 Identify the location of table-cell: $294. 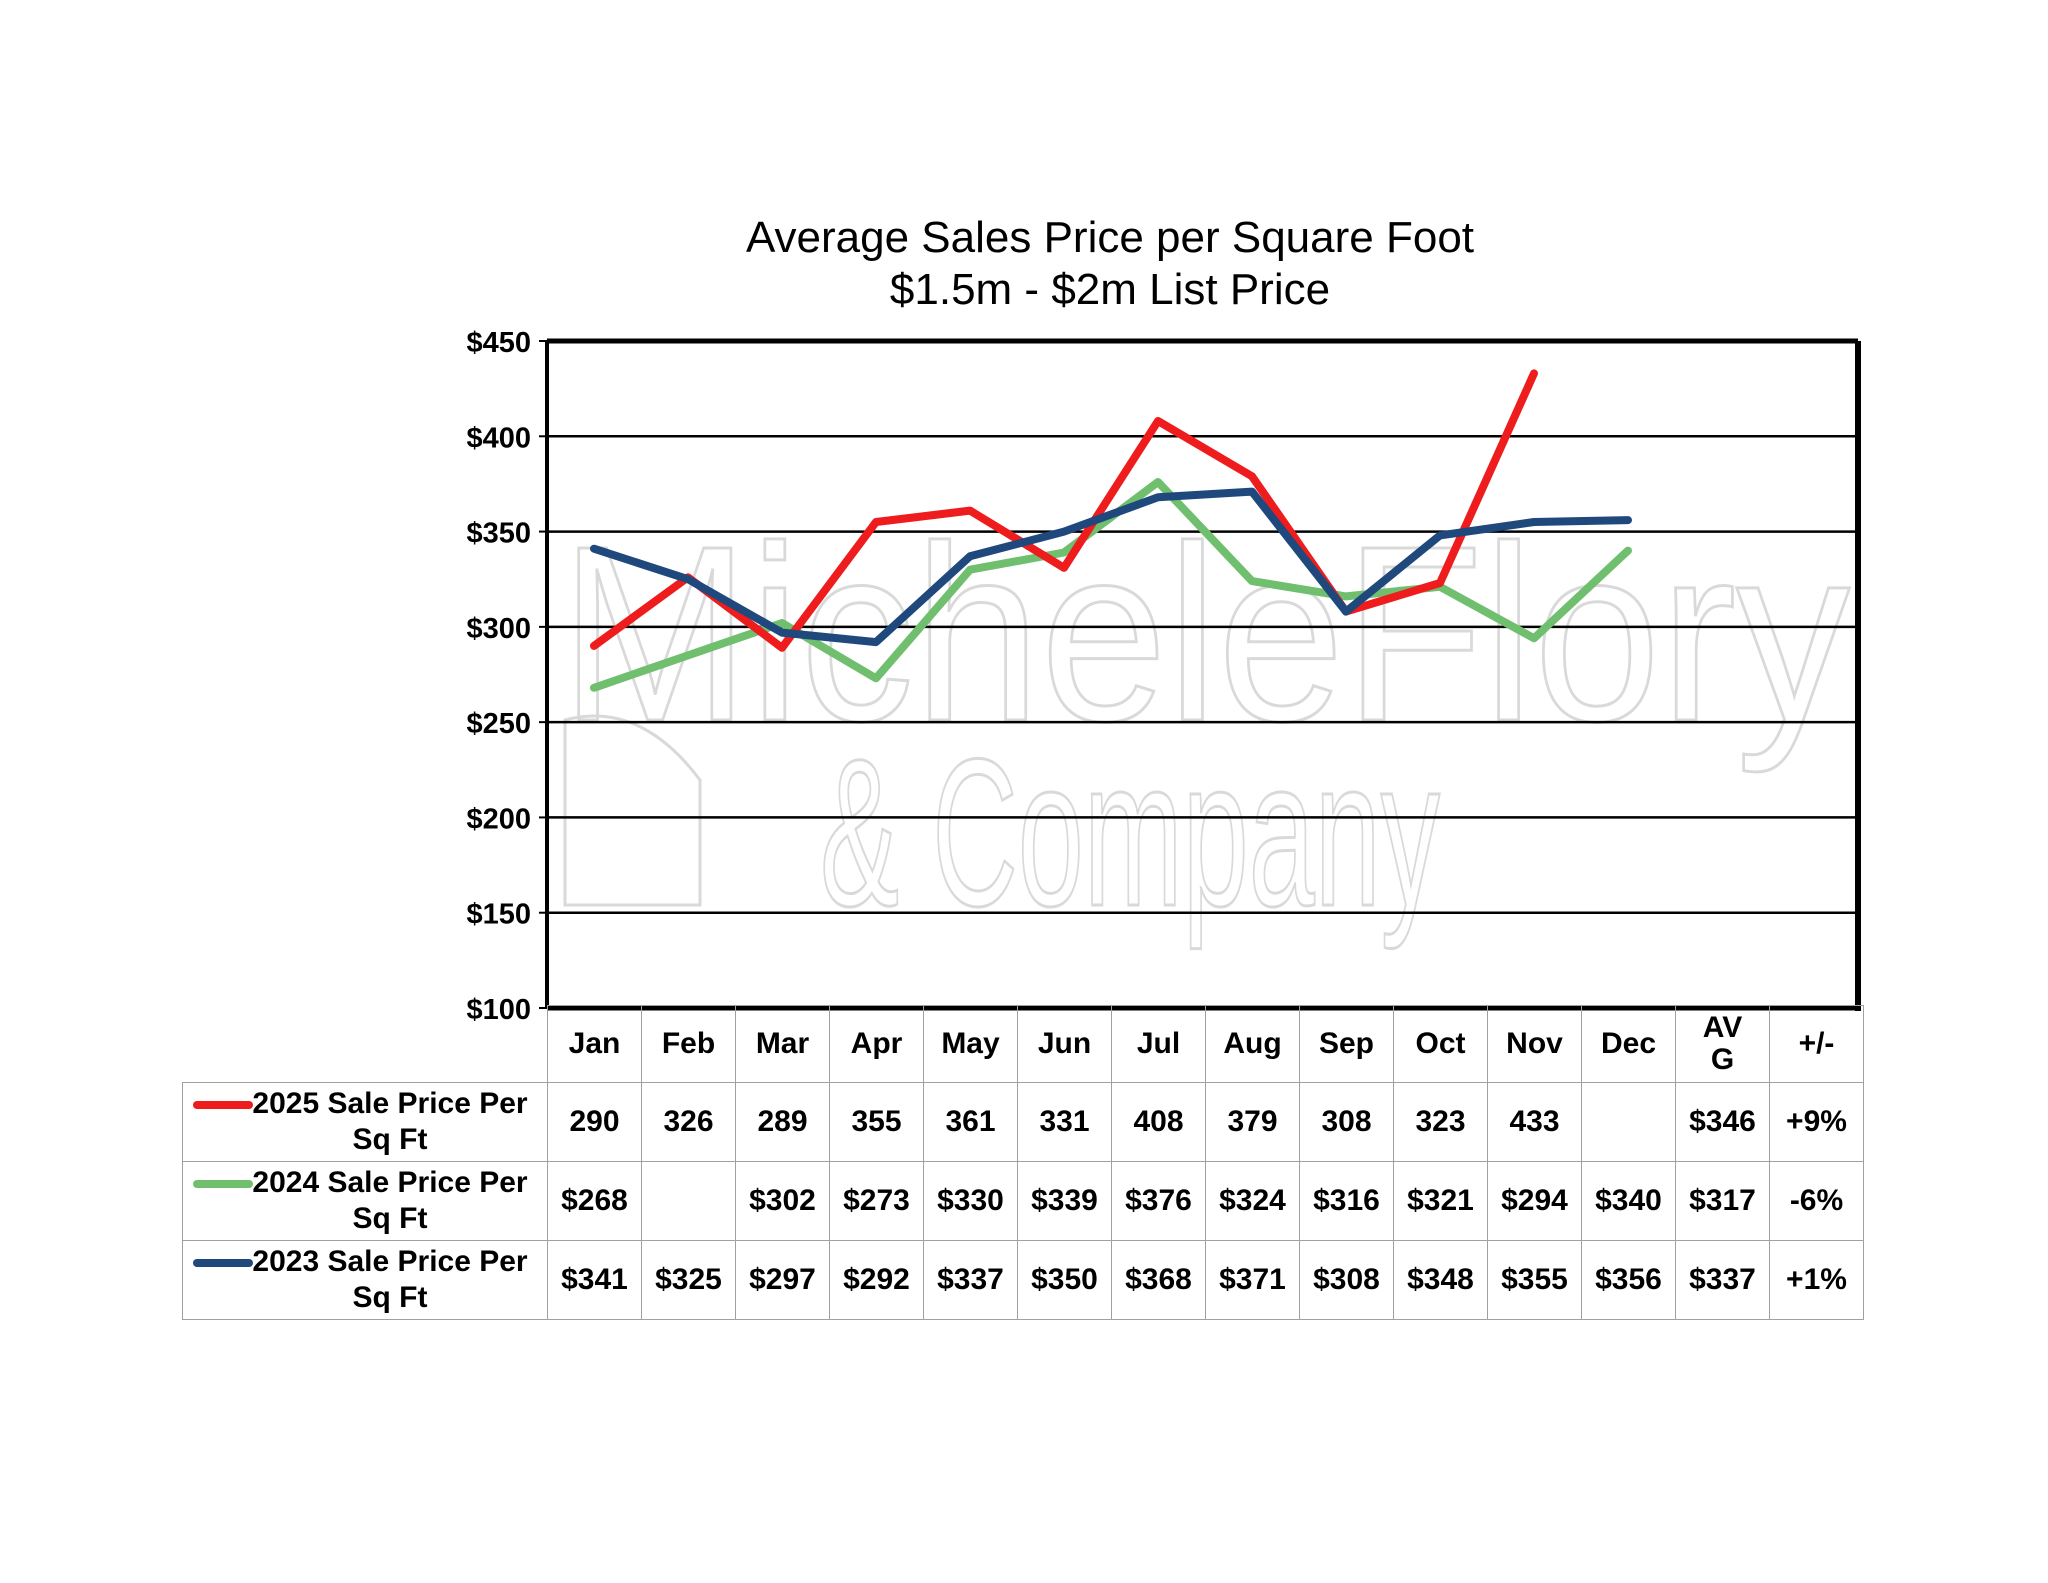
(1534, 1201).